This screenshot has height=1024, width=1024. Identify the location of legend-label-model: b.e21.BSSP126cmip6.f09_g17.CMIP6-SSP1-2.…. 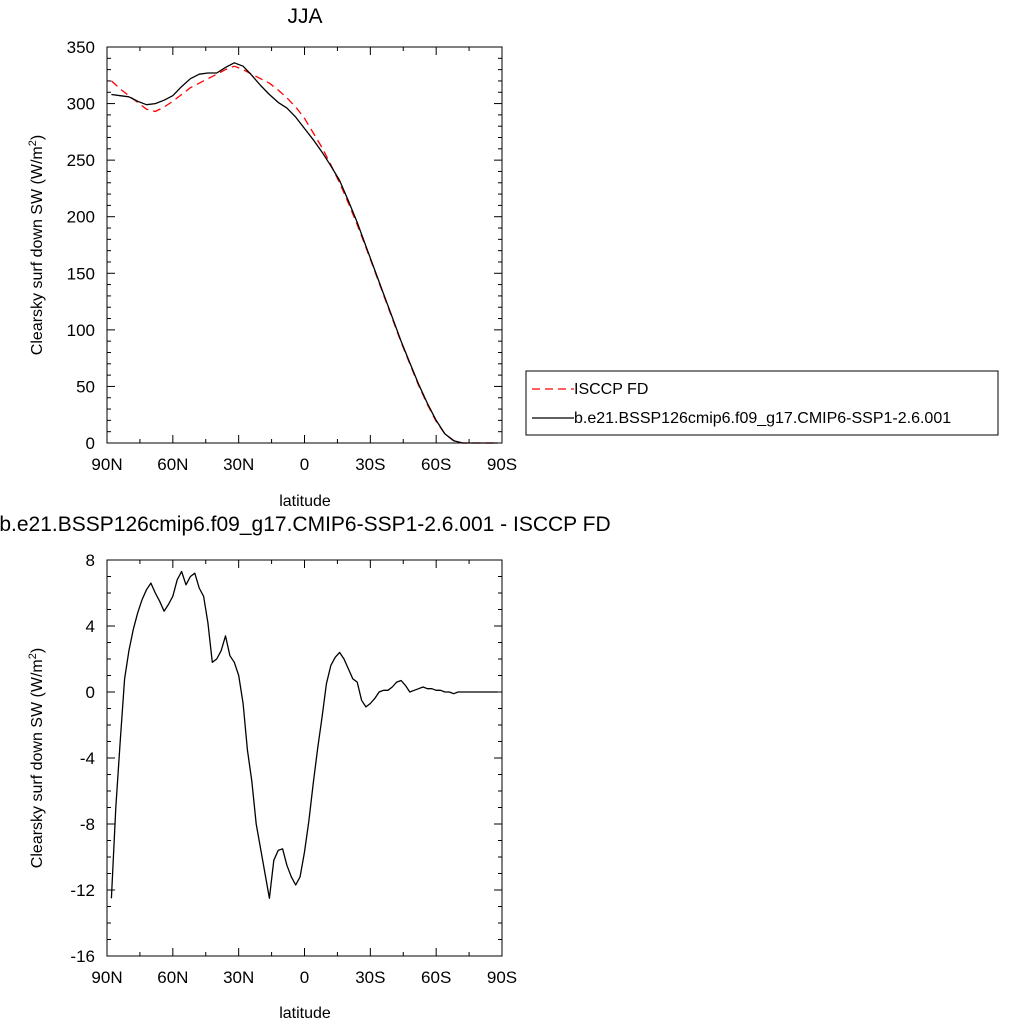
(762, 418).